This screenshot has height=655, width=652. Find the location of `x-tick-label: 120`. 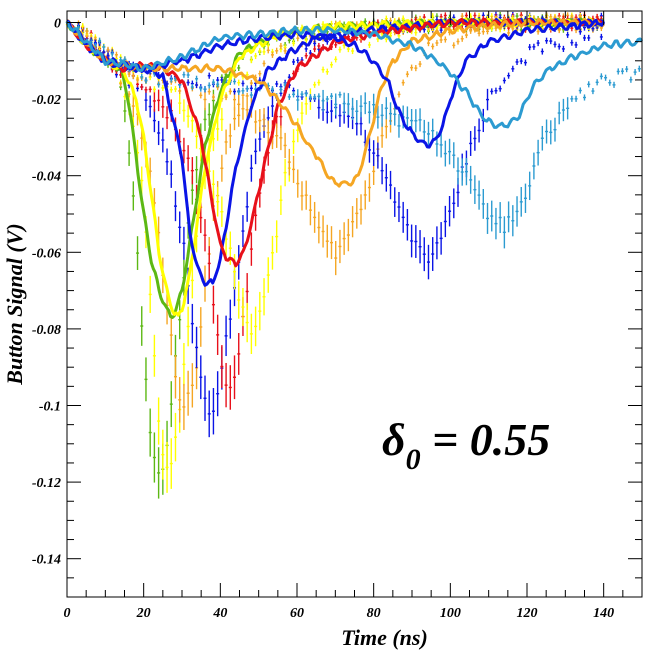

x-tick-label: 120 is located at coordinates (527, 613).